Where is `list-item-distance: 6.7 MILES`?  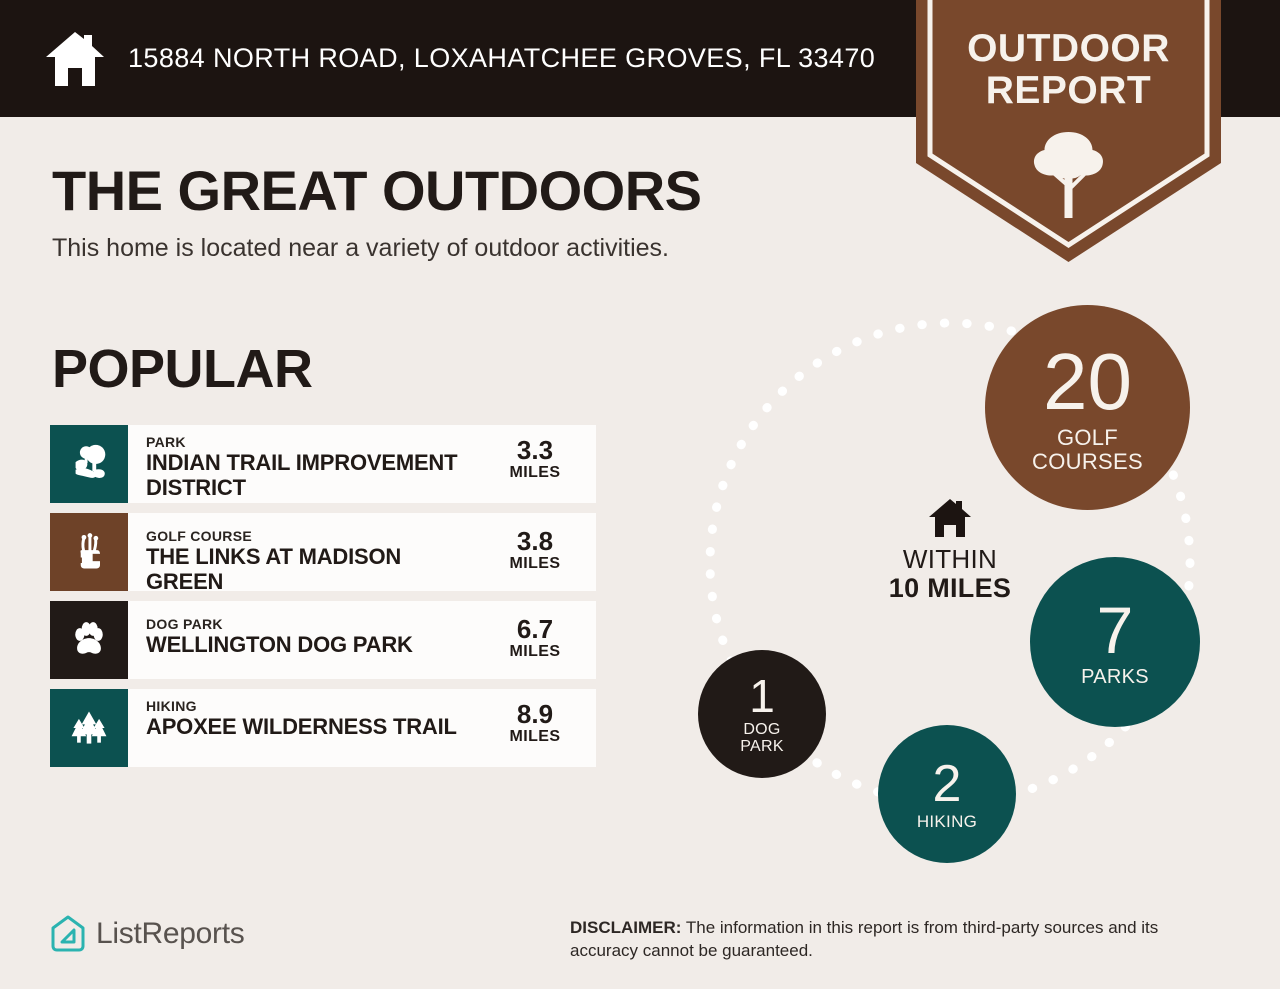
list-item-distance: 6.7 MILES is located at coordinates (541, 640).